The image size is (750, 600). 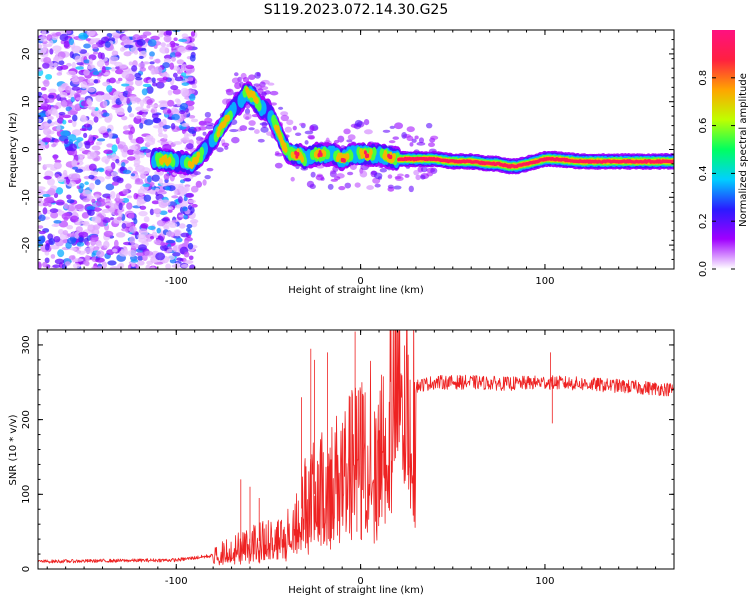 What do you see at coordinates (356, 10) in the screenshot?
I see `figure-title: S119.2023.072.14.30.G25` at bounding box center [356, 10].